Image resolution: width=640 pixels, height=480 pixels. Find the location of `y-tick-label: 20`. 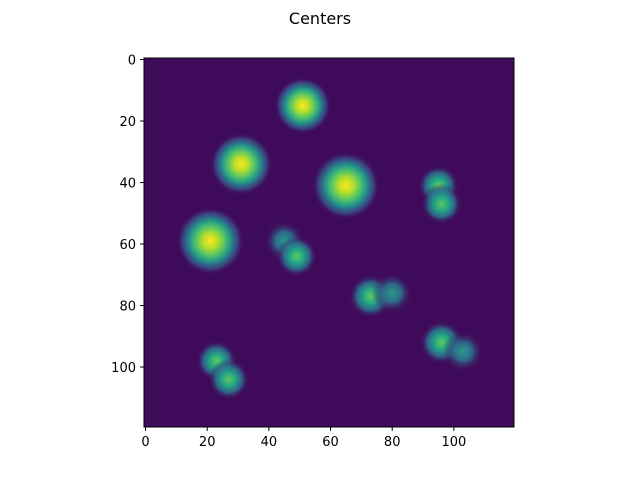

y-tick-label: 20 is located at coordinates (127, 122).